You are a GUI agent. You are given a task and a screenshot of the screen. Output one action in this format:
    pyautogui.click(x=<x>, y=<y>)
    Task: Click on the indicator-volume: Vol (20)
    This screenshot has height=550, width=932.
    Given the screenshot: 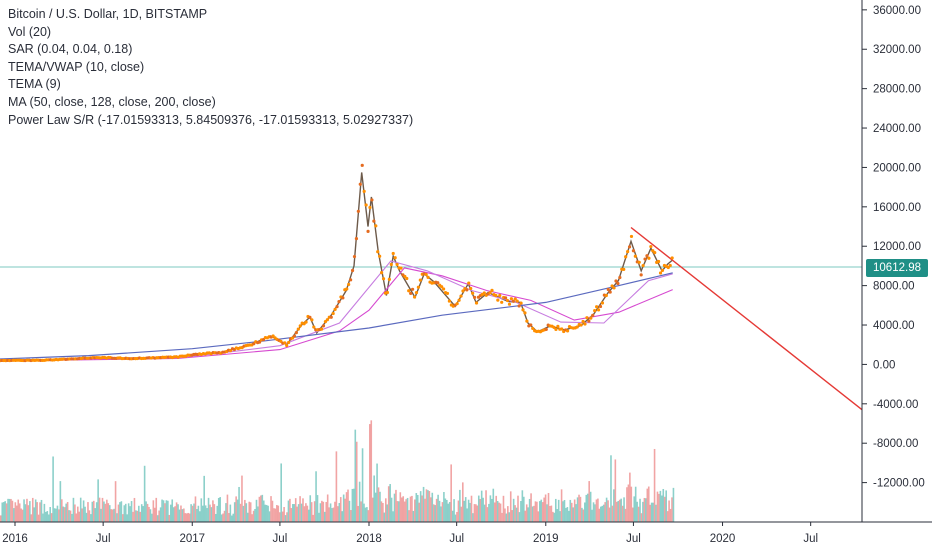 What is the action you would take?
    pyautogui.click(x=30, y=31)
    